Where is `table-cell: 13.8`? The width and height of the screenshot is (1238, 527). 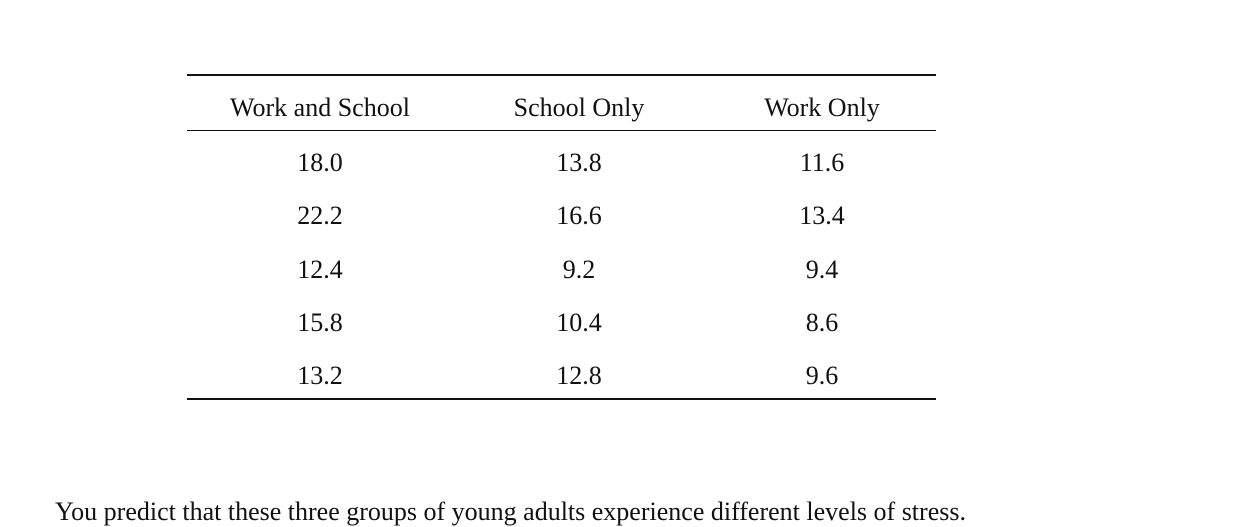
table-cell: 13.8 is located at coordinates (579, 162).